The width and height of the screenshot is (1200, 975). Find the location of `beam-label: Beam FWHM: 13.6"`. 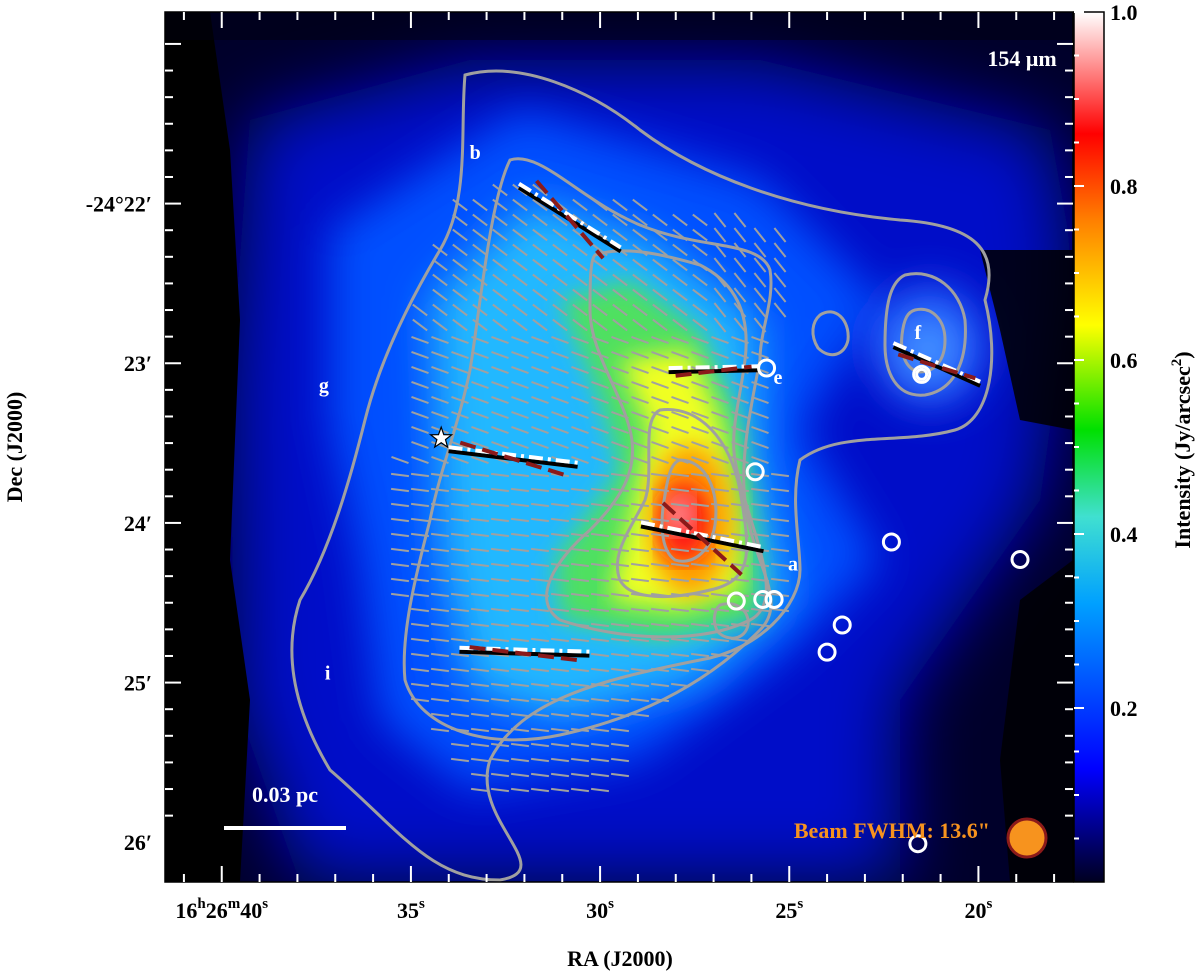

beam-label: Beam FWHM: 13.6" is located at coordinates (892, 830).